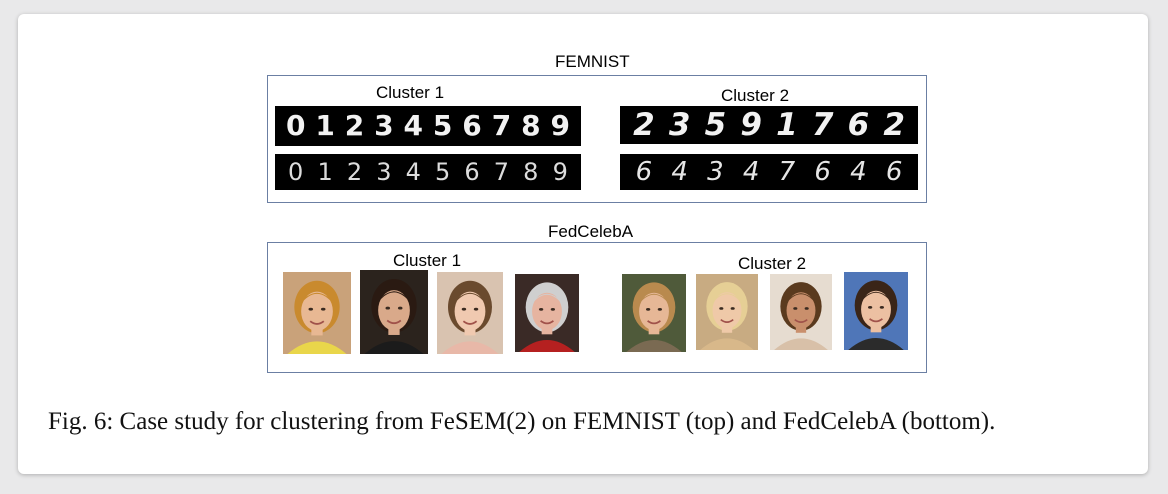 The height and width of the screenshot is (494, 1168). I want to click on face-blond-boy, so click(317, 313).